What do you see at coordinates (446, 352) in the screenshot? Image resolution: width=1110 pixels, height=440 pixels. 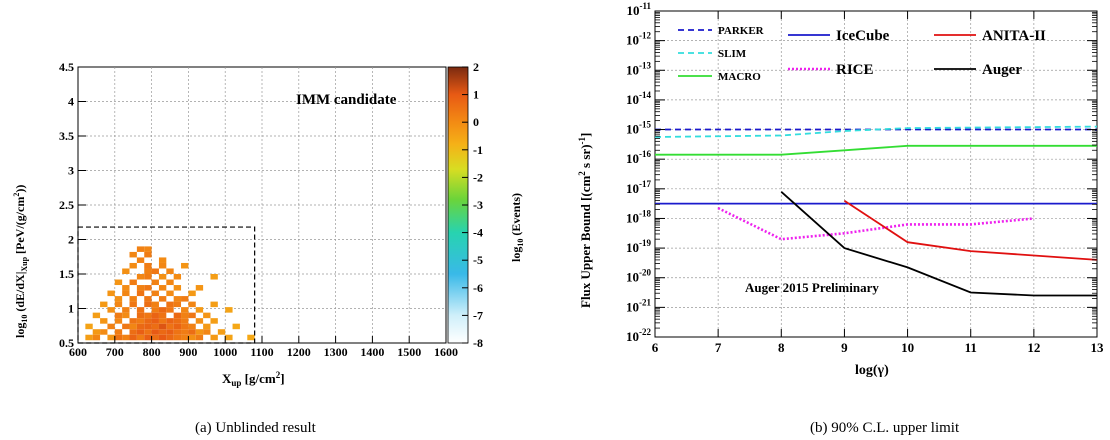 I see `heatmap-x-tick-label: 1600` at bounding box center [446, 352].